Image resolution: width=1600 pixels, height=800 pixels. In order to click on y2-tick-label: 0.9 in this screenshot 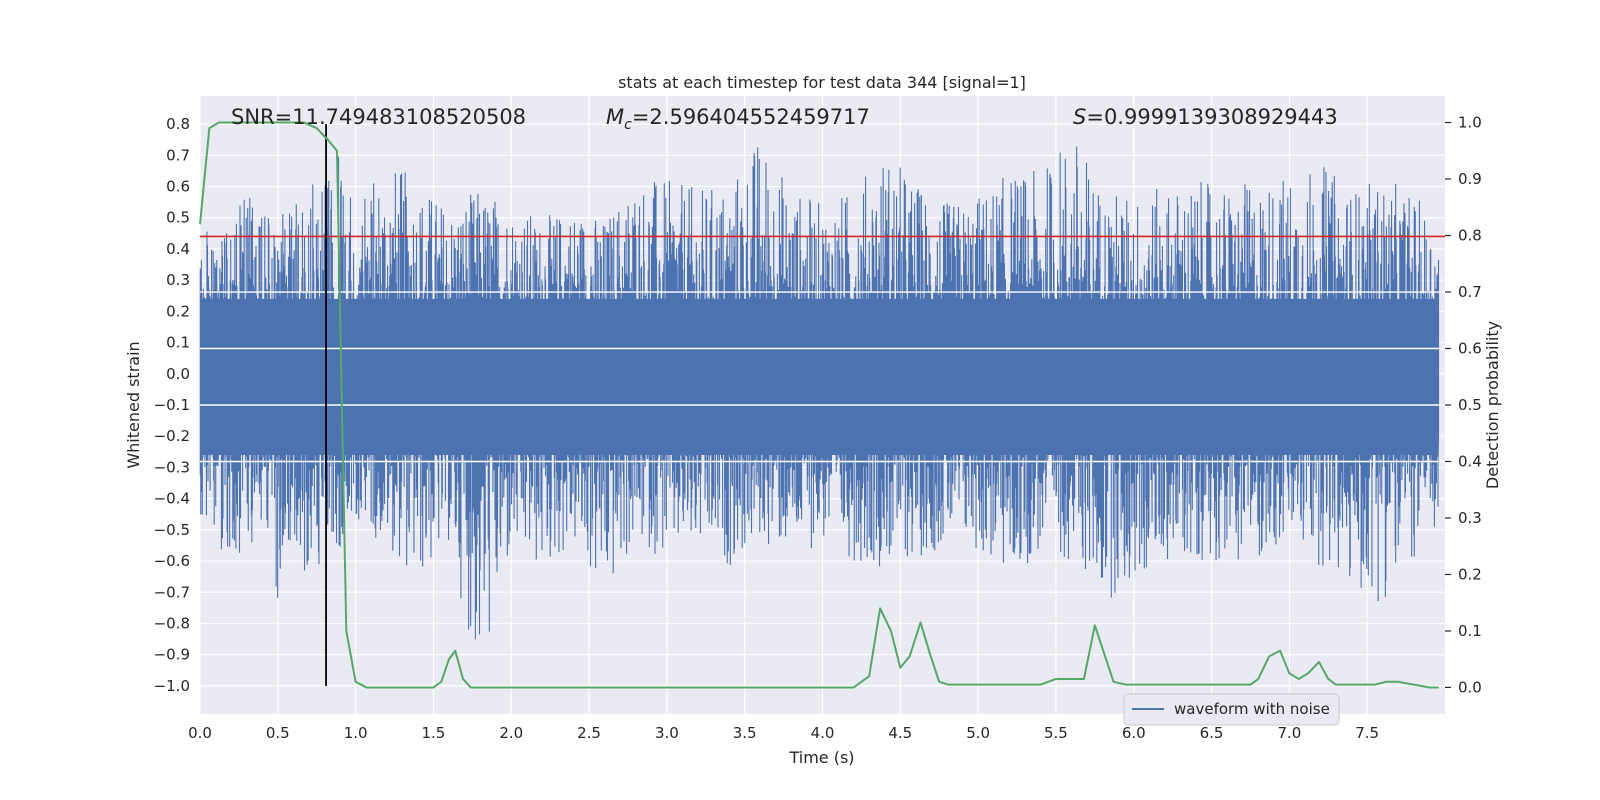, I will do `click(1470, 179)`.